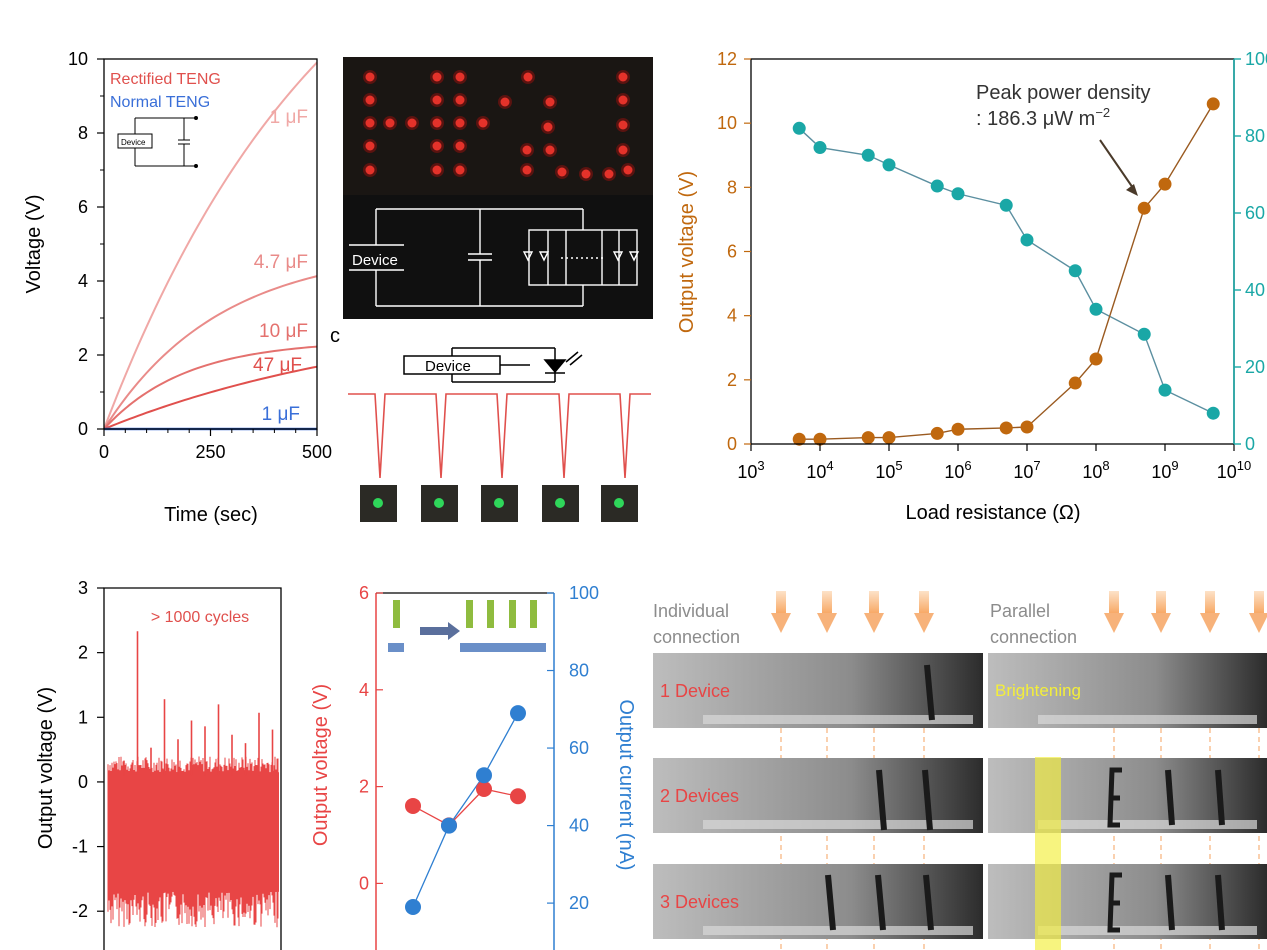 The height and width of the screenshot is (950, 1267). What do you see at coordinates (1255, 136) in the screenshot?
I see `power-right-tick-label: 80` at bounding box center [1255, 136].